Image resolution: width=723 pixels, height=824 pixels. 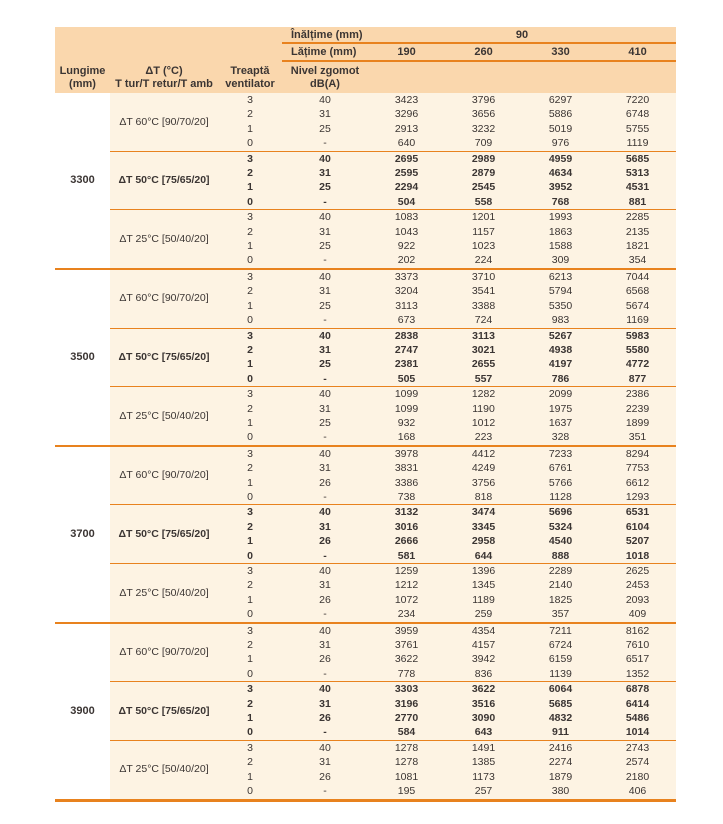 What do you see at coordinates (82, 71) in the screenshot?
I see `col-header-line: Lungime` at bounding box center [82, 71].